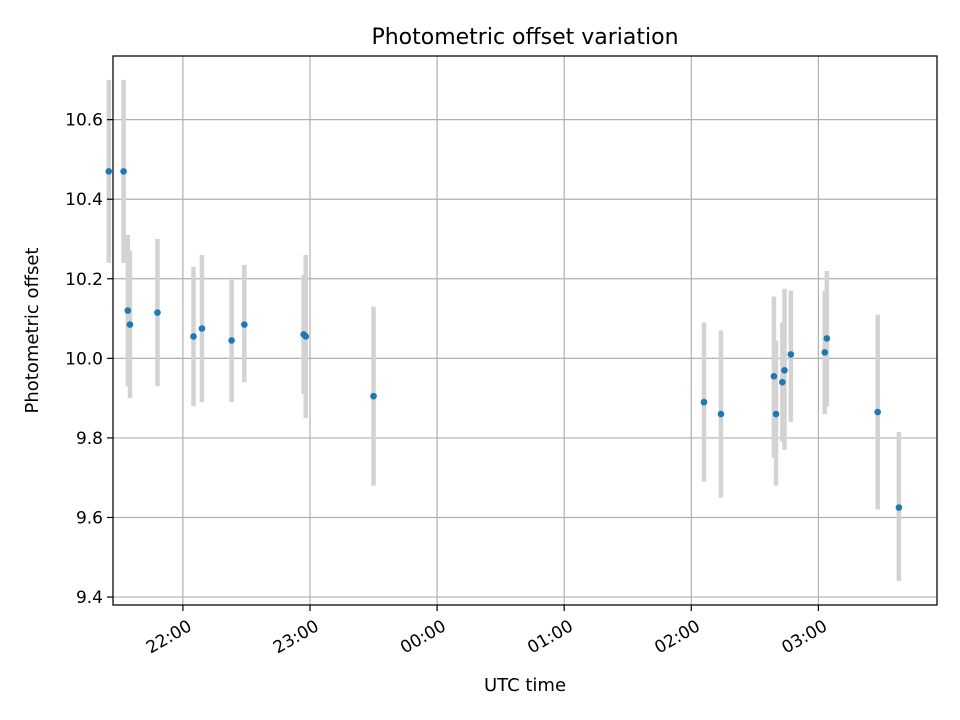 Image resolution: width=960 pixels, height=720 pixels. What do you see at coordinates (84, 200) in the screenshot?
I see `y-tick-label: 10.4` at bounding box center [84, 200].